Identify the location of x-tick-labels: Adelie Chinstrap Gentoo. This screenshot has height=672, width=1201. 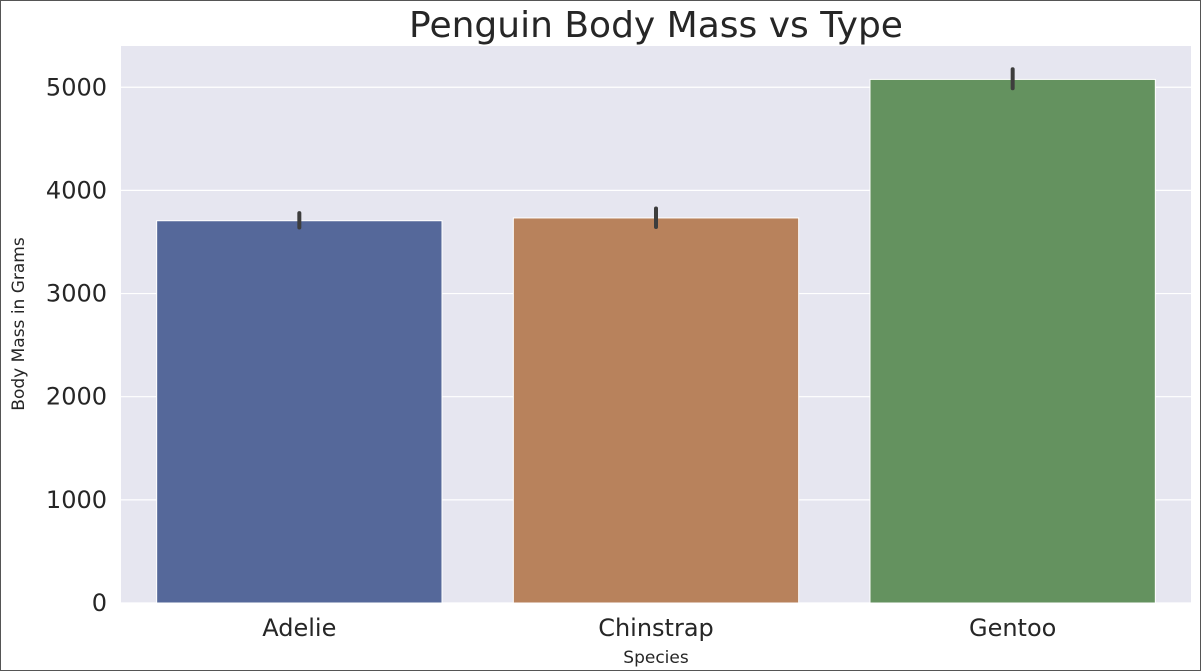
(659, 628).